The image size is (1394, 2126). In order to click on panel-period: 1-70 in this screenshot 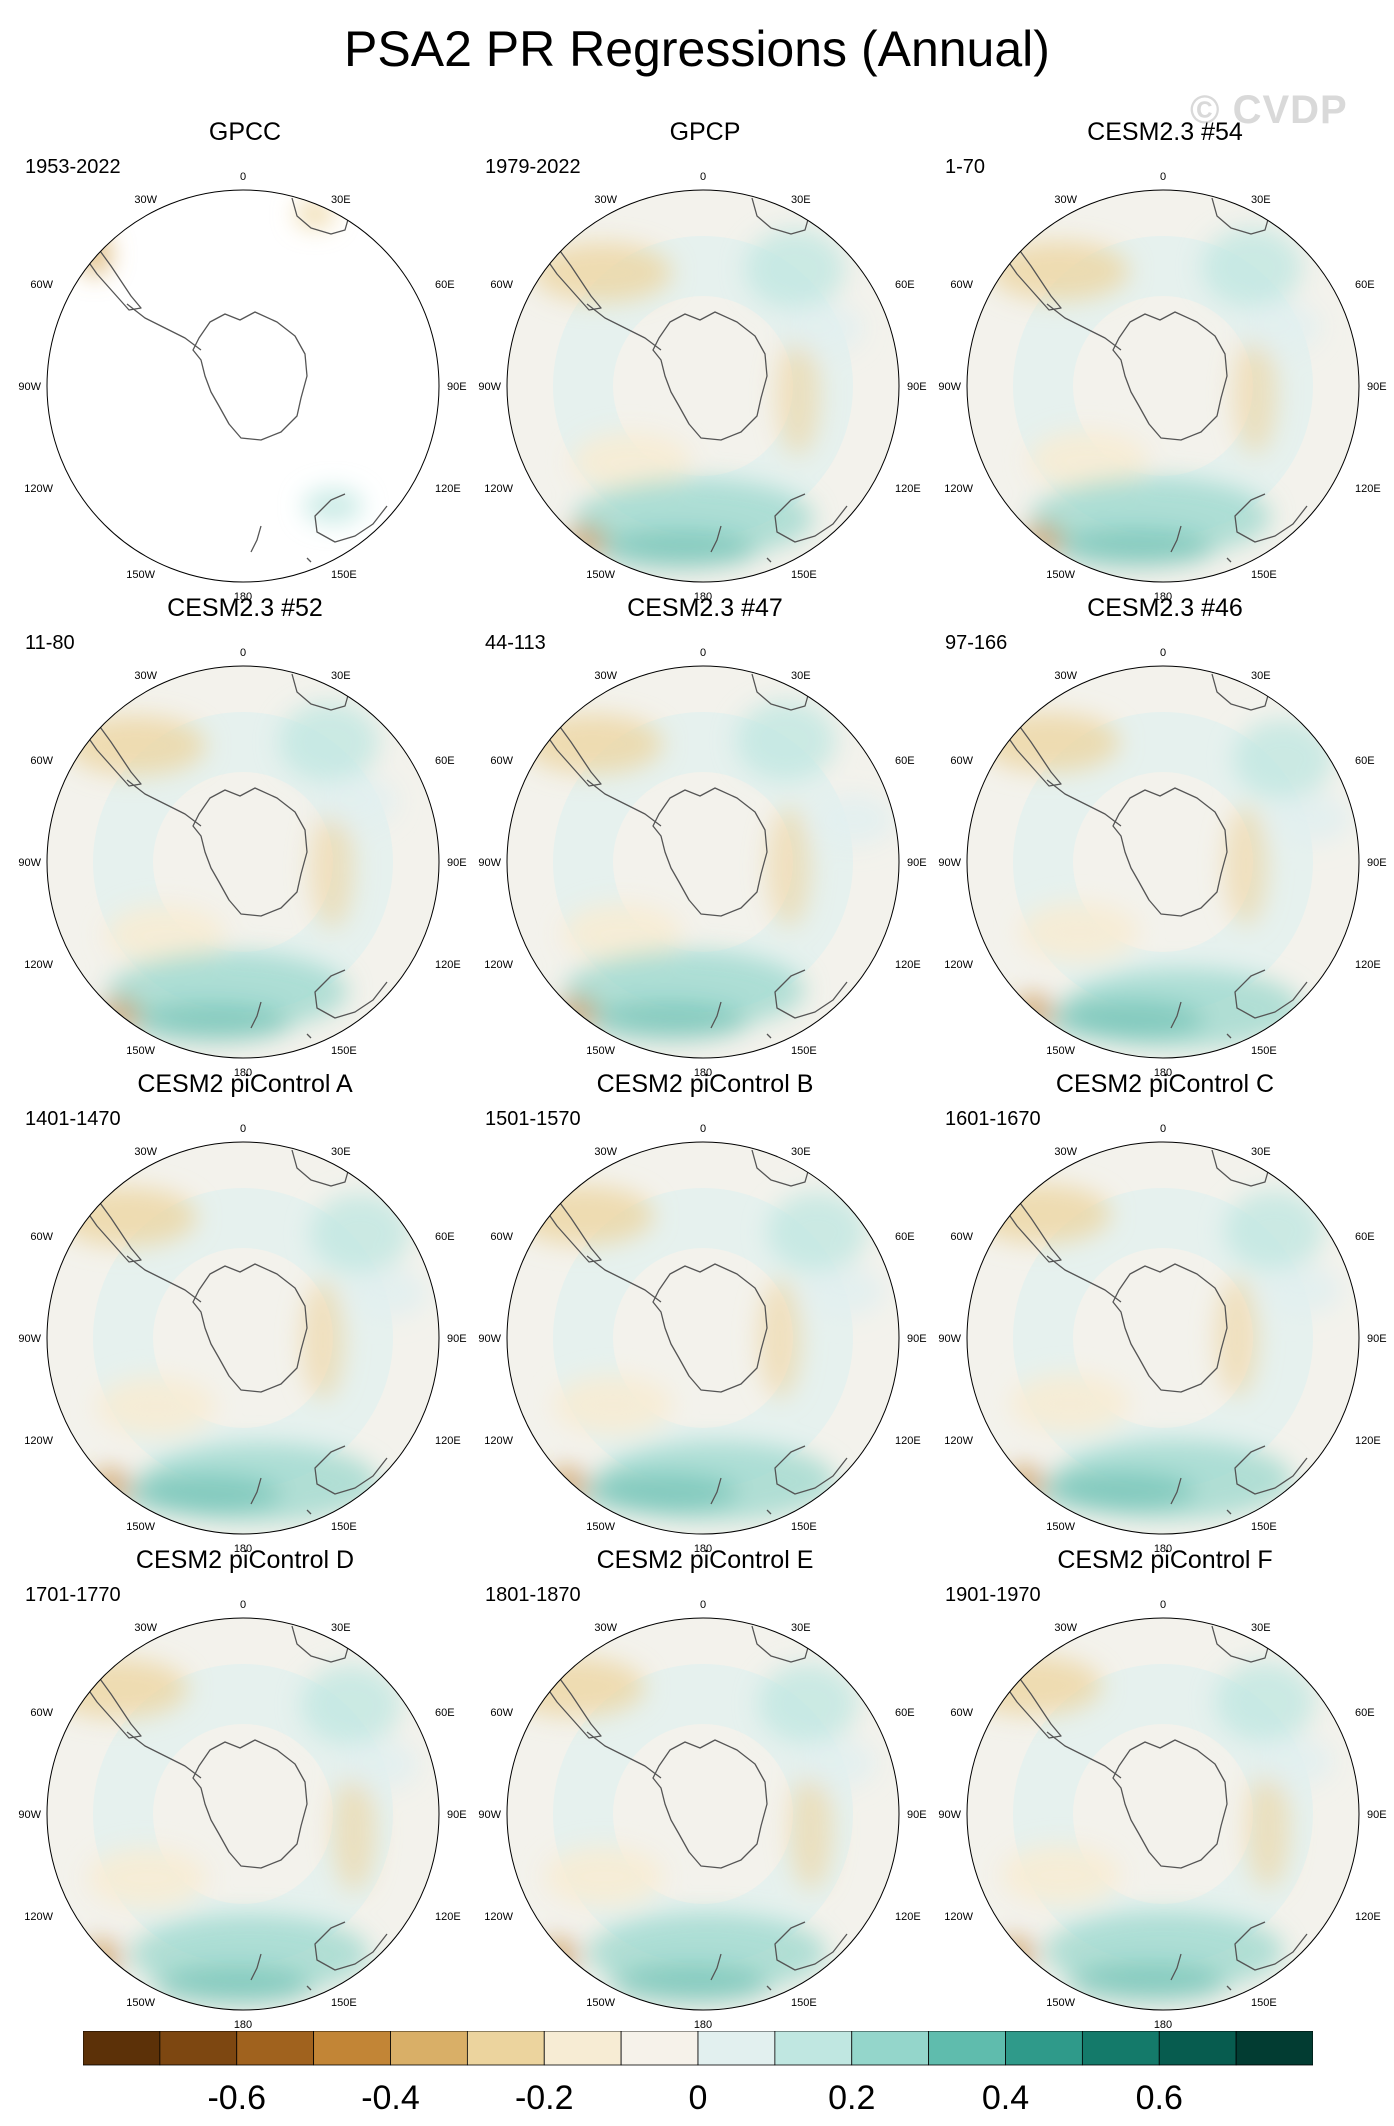, I will do `click(965, 167)`.